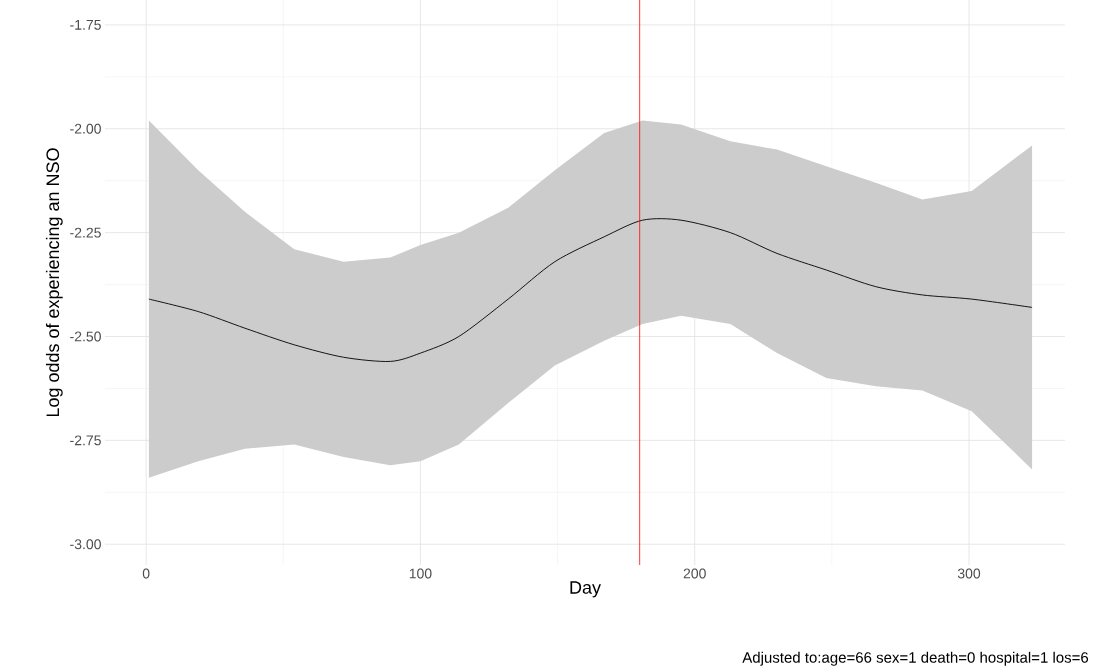 The width and height of the screenshot is (1096, 669). Describe the element at coordinates (969, 573) in the screenshot. I see `x-tick-label: 300` at that location.